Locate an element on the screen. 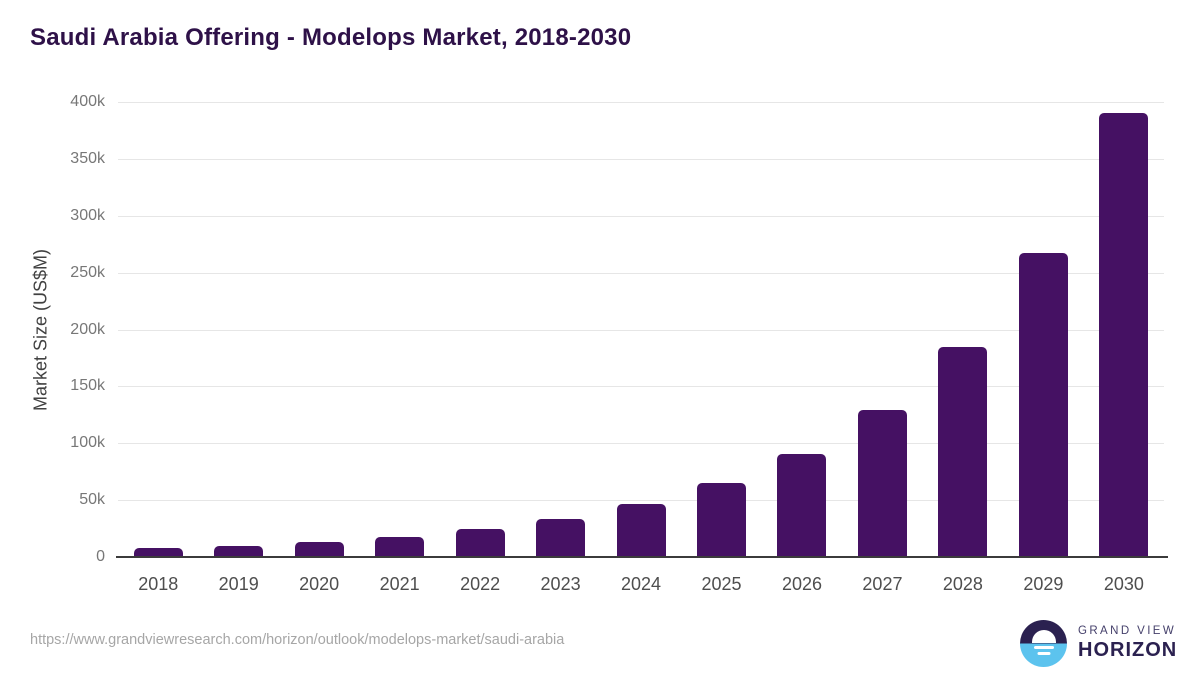 The image size is (1200, 675). y-tick-label: 150k is located at coordinates (87, 386).